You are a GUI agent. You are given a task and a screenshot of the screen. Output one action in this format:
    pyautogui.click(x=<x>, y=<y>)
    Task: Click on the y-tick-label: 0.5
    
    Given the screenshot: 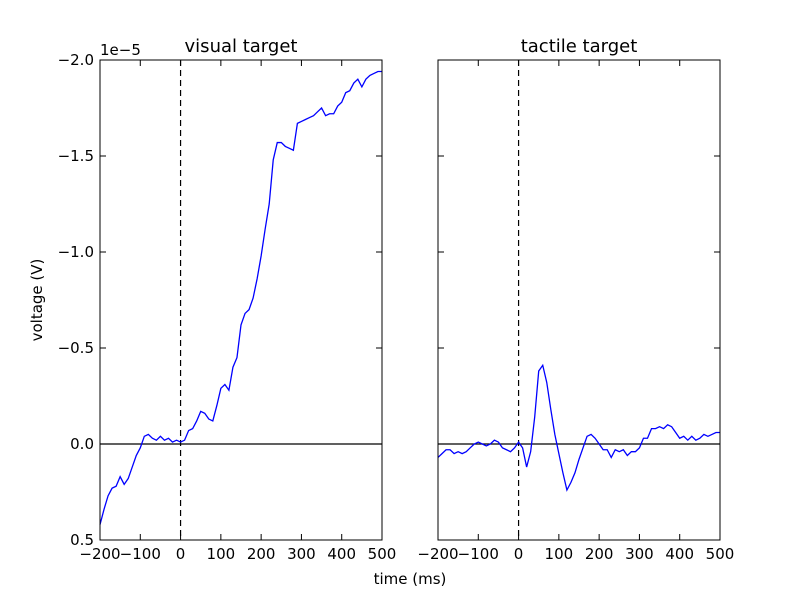 What is the action you would take?
    pyautogui.click(x=82, y=540)
    